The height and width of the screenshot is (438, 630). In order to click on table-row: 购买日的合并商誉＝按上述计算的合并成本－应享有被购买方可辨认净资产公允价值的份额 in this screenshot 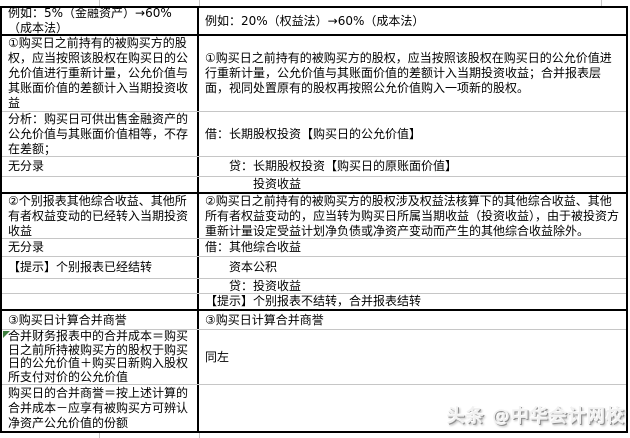, I will do `click(314, 408)`.